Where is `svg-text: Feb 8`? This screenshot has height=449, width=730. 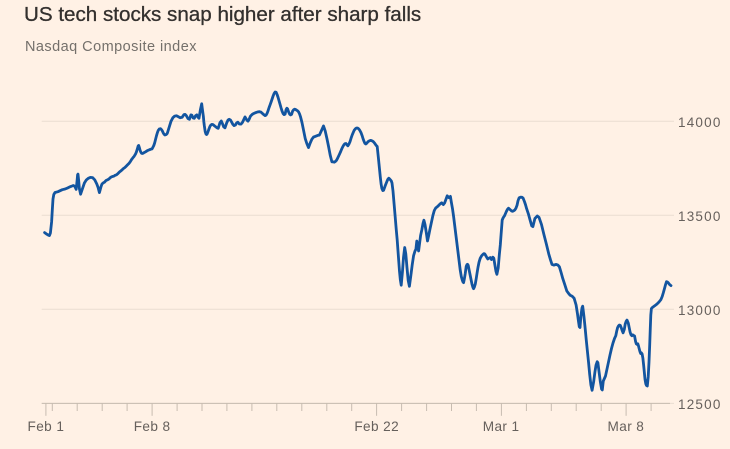
svg-text: Feb 8 is located at coordinates (152, 426).